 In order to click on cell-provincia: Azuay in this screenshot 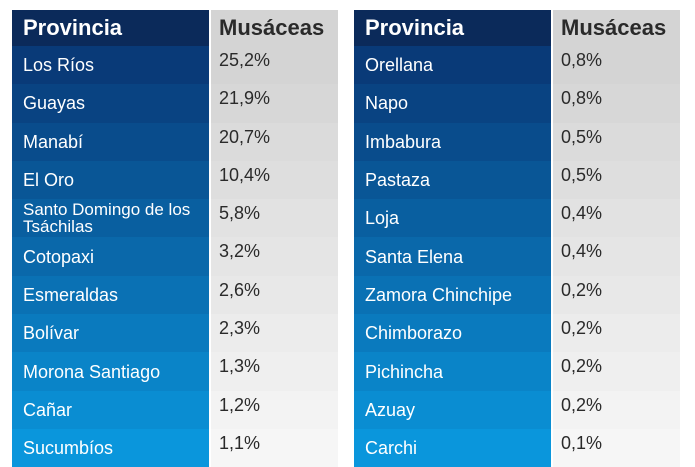, I will do `click(453, 409)`.